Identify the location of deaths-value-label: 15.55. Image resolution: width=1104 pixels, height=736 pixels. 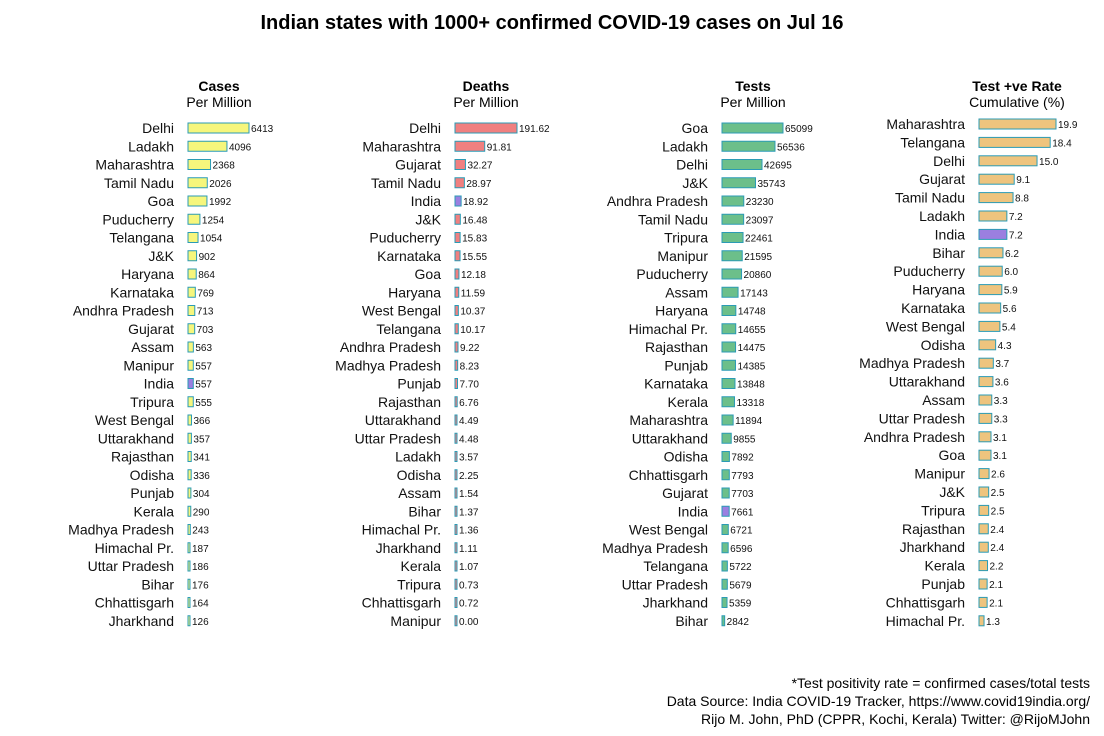
(474, 257).